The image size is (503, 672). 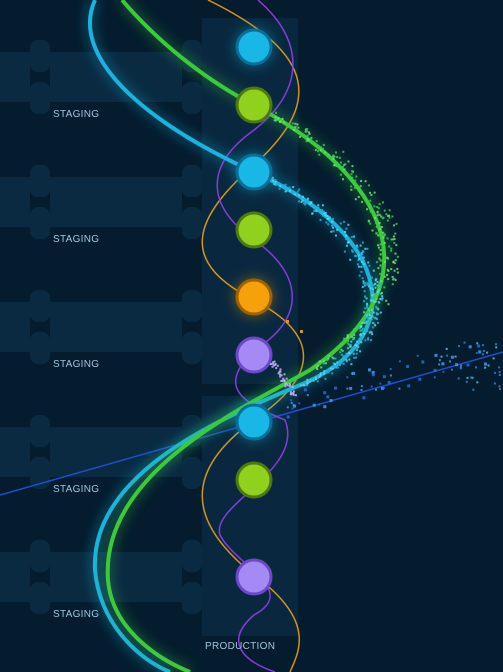 I want to click on stage-label-5: STAGING, so click(x=76, y=614).